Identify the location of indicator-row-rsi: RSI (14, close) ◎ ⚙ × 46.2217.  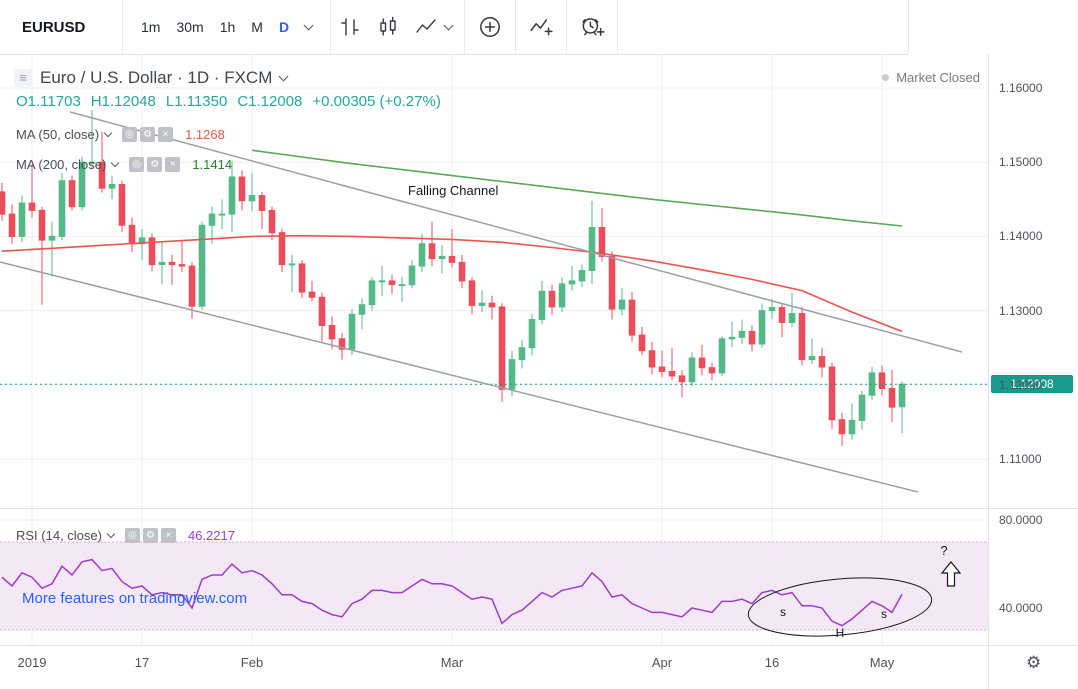
(125, 535).